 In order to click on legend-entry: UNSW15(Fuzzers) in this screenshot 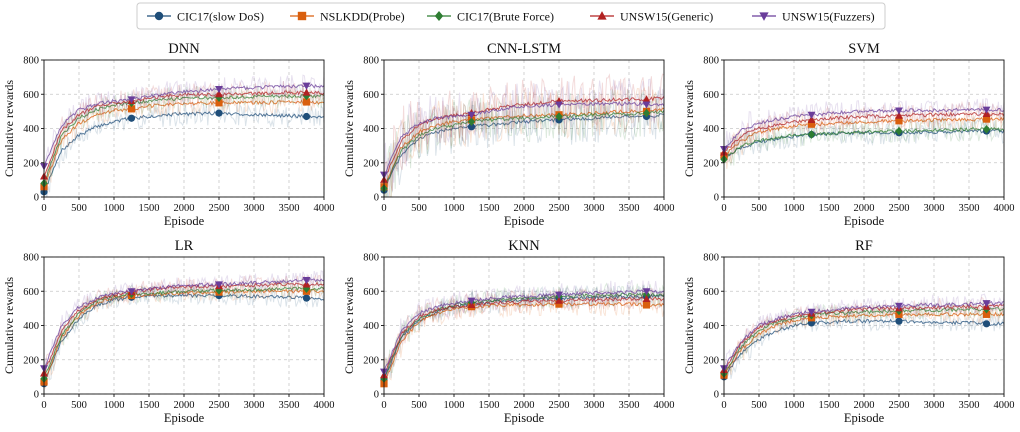, I will do `click(813, 17)`.